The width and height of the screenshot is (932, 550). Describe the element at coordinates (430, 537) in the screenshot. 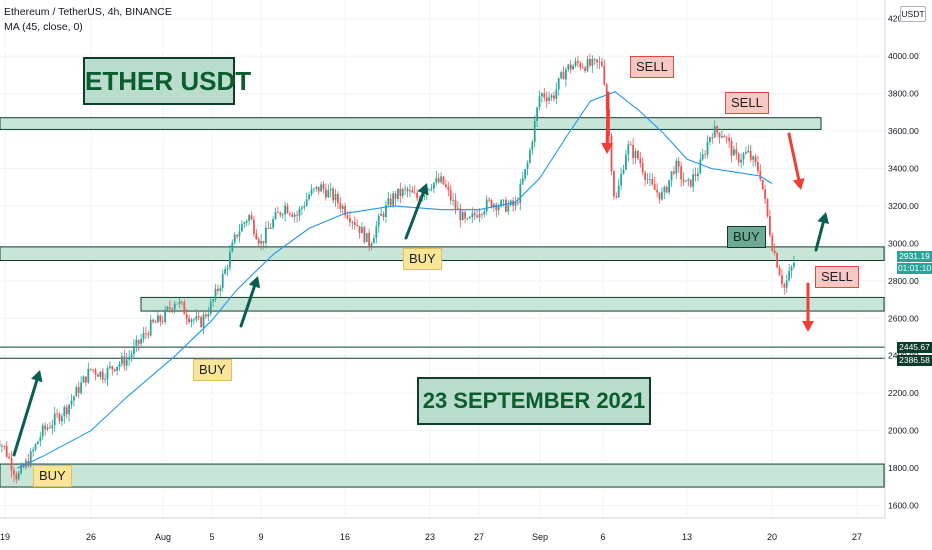

I see `x-tick-label: 23` at that location.